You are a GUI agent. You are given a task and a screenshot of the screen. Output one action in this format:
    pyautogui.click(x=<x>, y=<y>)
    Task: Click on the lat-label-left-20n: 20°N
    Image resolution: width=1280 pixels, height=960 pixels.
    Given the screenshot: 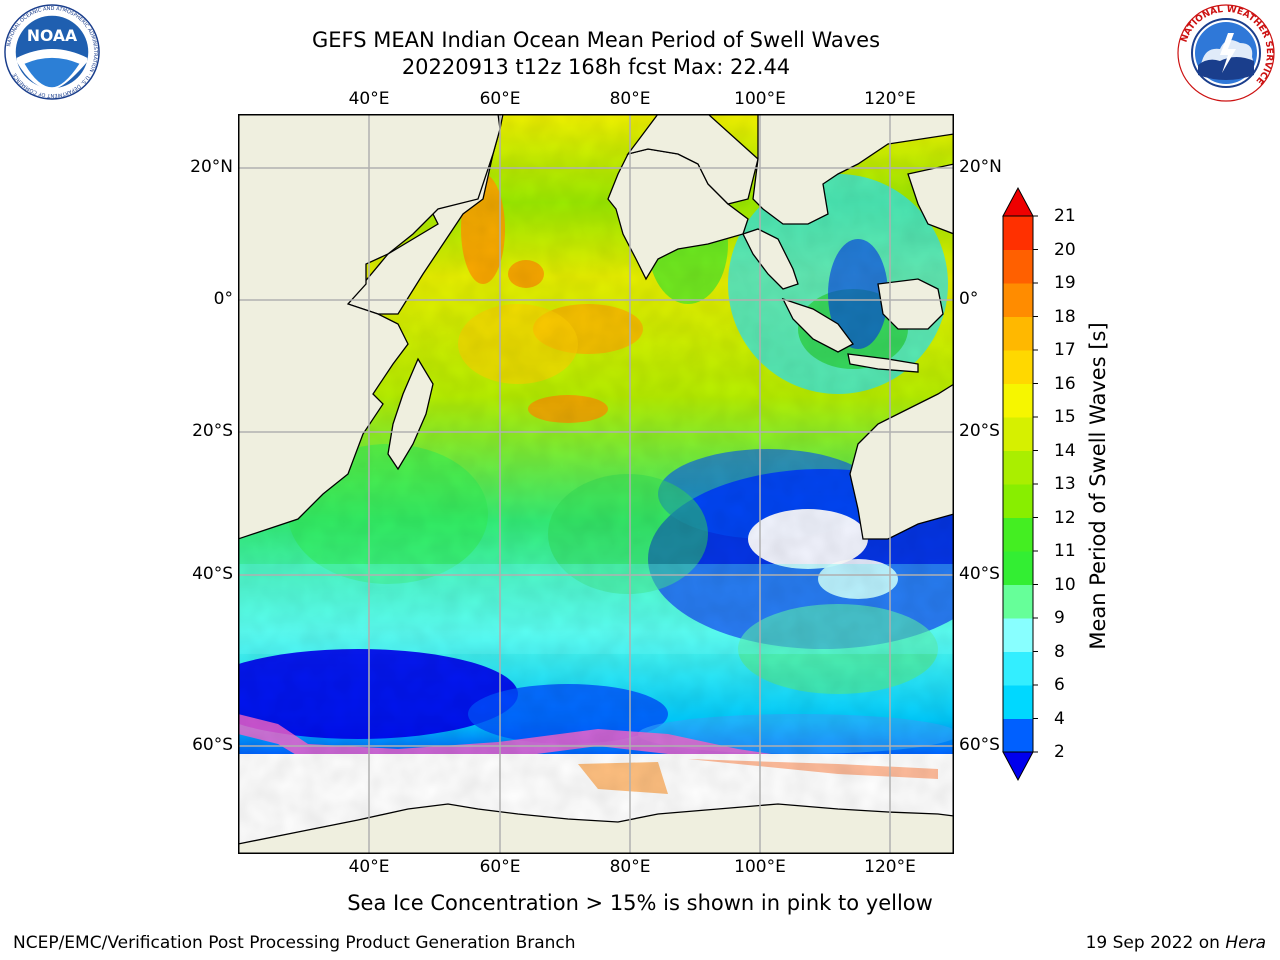 What is the action you would take?
    pyautogui.click(x=211, y=167)
    